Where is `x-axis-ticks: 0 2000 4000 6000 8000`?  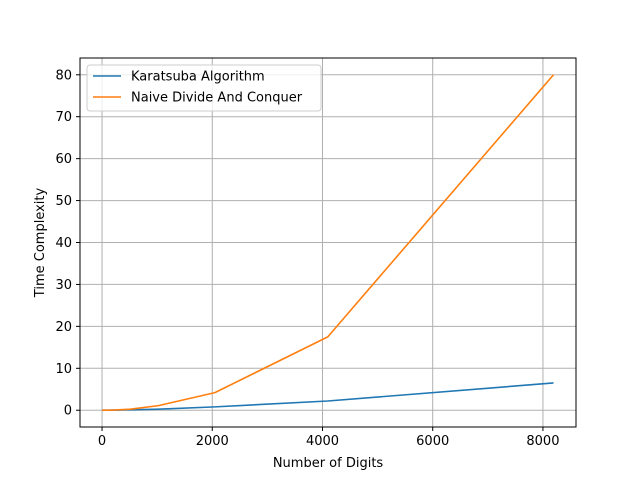
x-axis-ticks: 0 2000 4000 6000 8000 is located at coordinates (328, 438).